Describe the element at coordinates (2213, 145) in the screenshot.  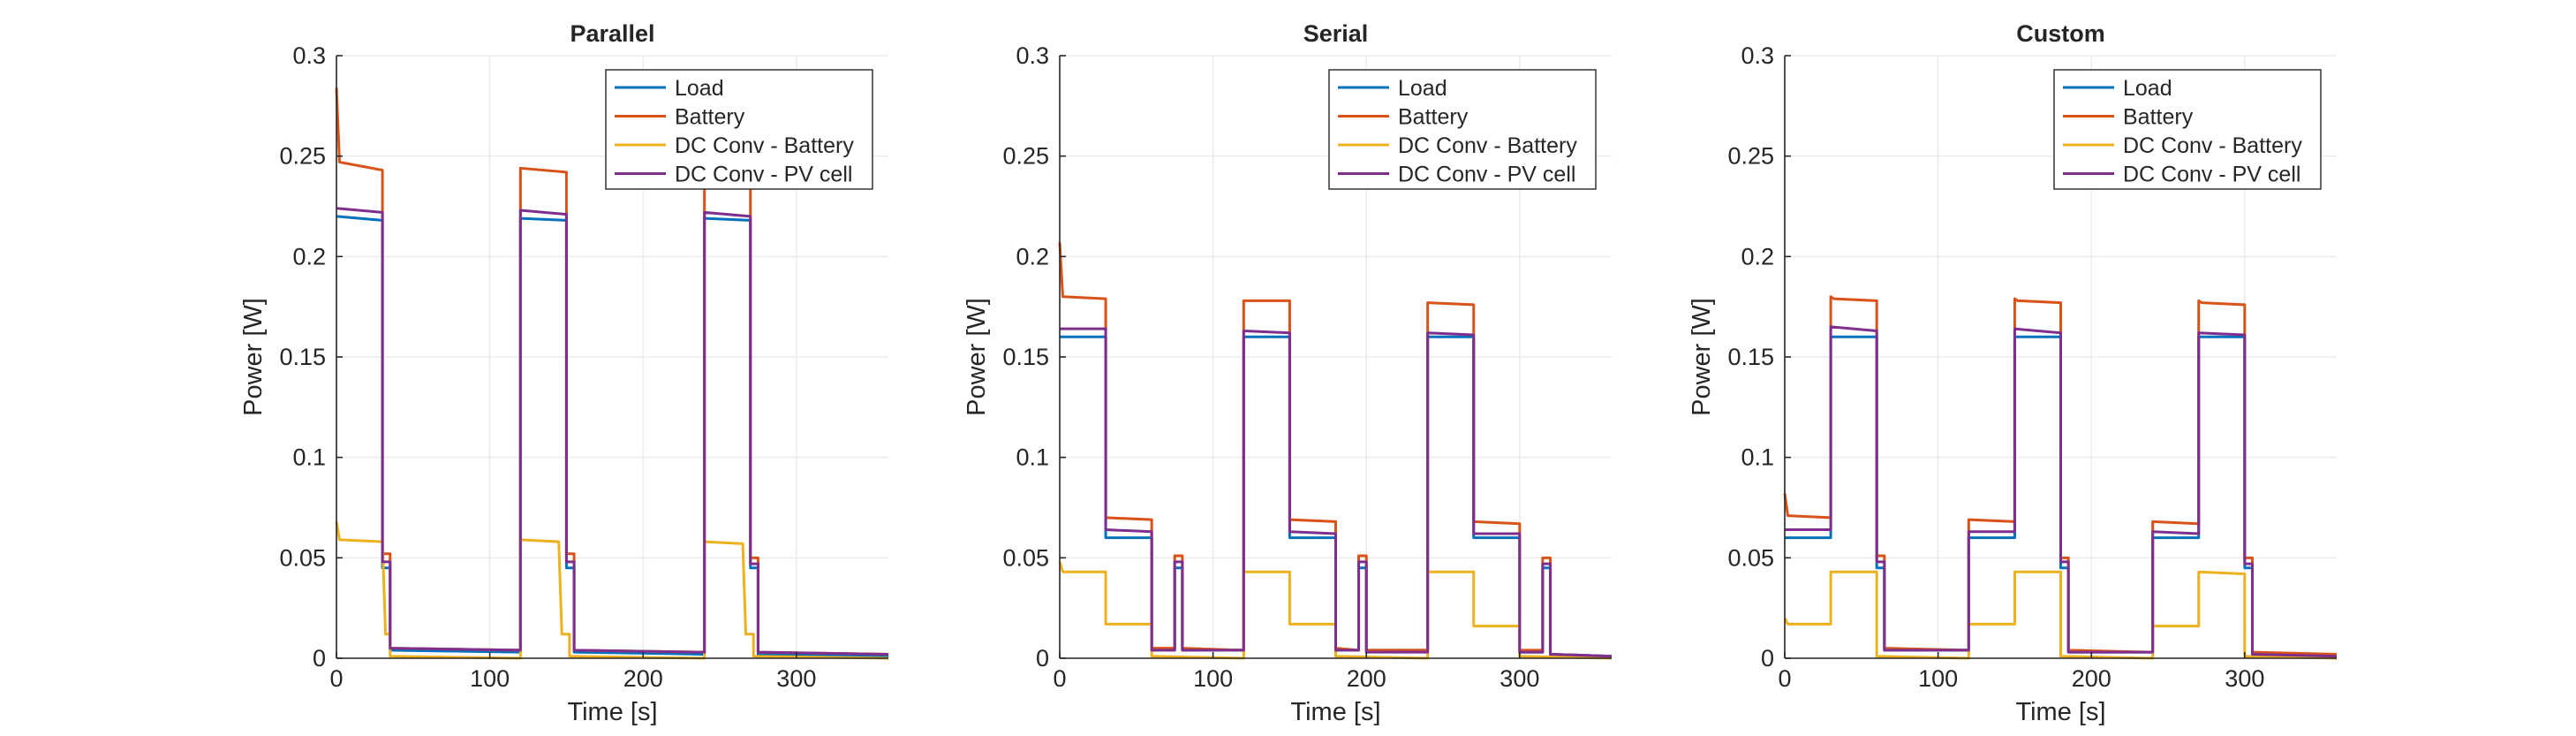
I see `chart-3-legend-label-dc-conv-battery: DC Conv - Battery` at that location.